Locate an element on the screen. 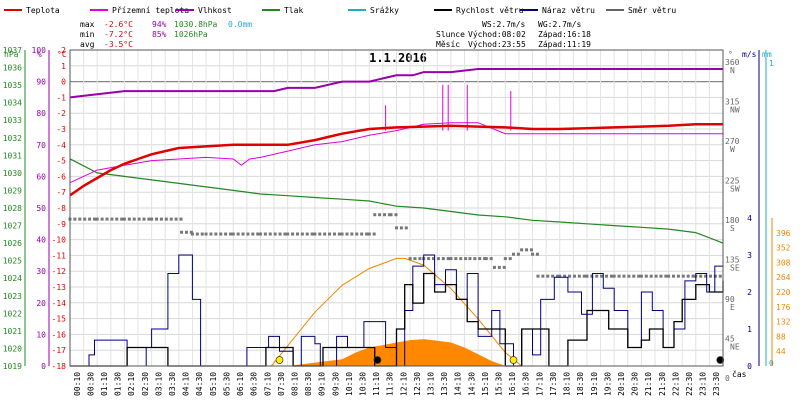 The height and width of the screenshot is (400, 800). x-tick-label: 07:10 is located at coordinates (267, 384).